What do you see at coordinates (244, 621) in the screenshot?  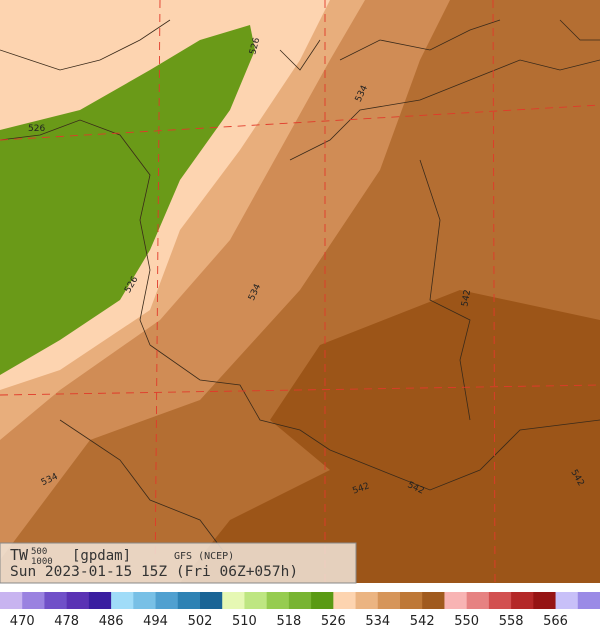 I see `legend-label: 510` at bounding box center [244, 621].